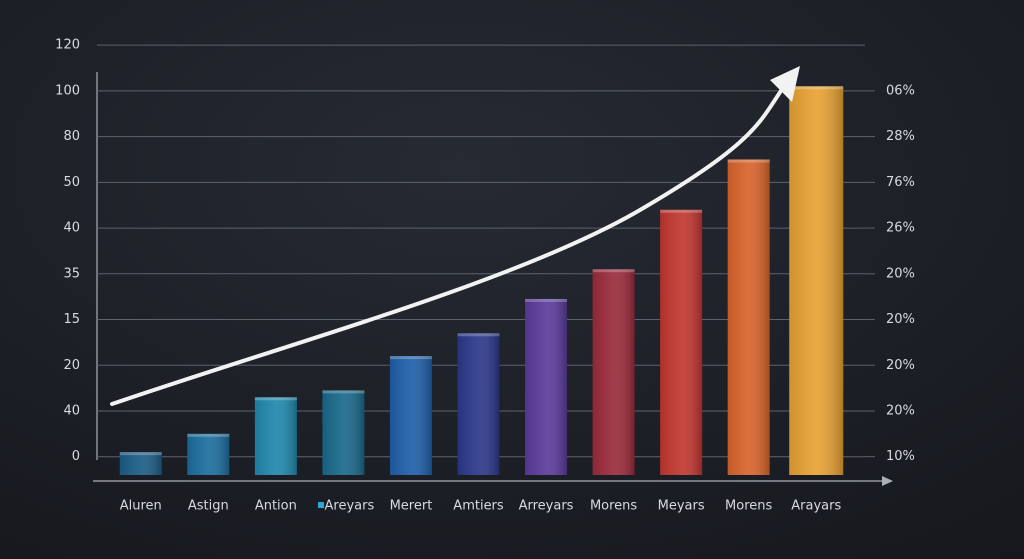 The height and width of the screenshot is (559, 1024). Describe the element at coordinates (71, 182) in the screenshot. I see `y-tick-label: 50` at that location.